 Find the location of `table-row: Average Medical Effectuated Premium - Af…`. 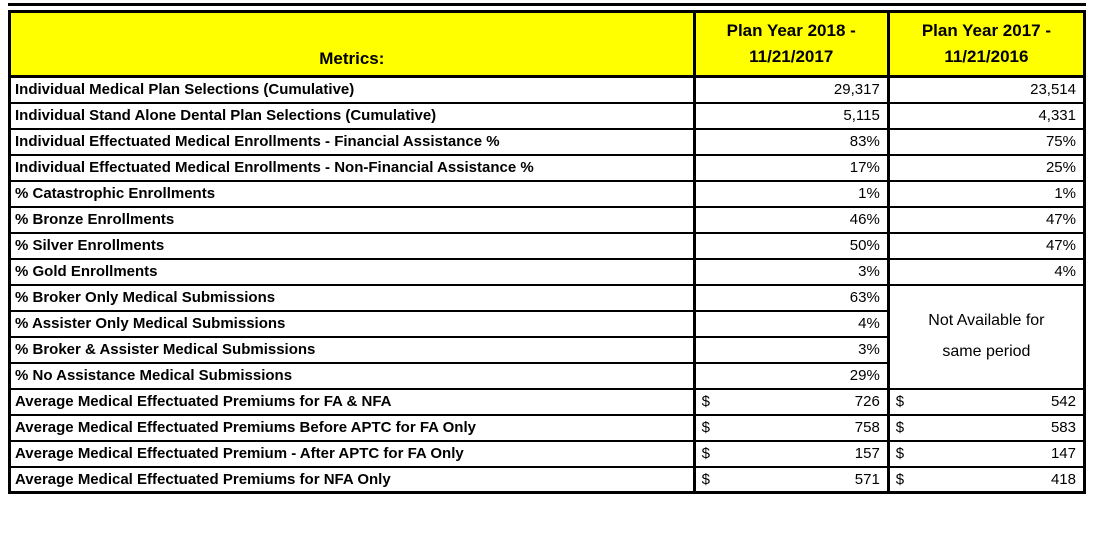

table-row: Average Medical Effectuated Premium - Af… is located at coordinates (547, 453).